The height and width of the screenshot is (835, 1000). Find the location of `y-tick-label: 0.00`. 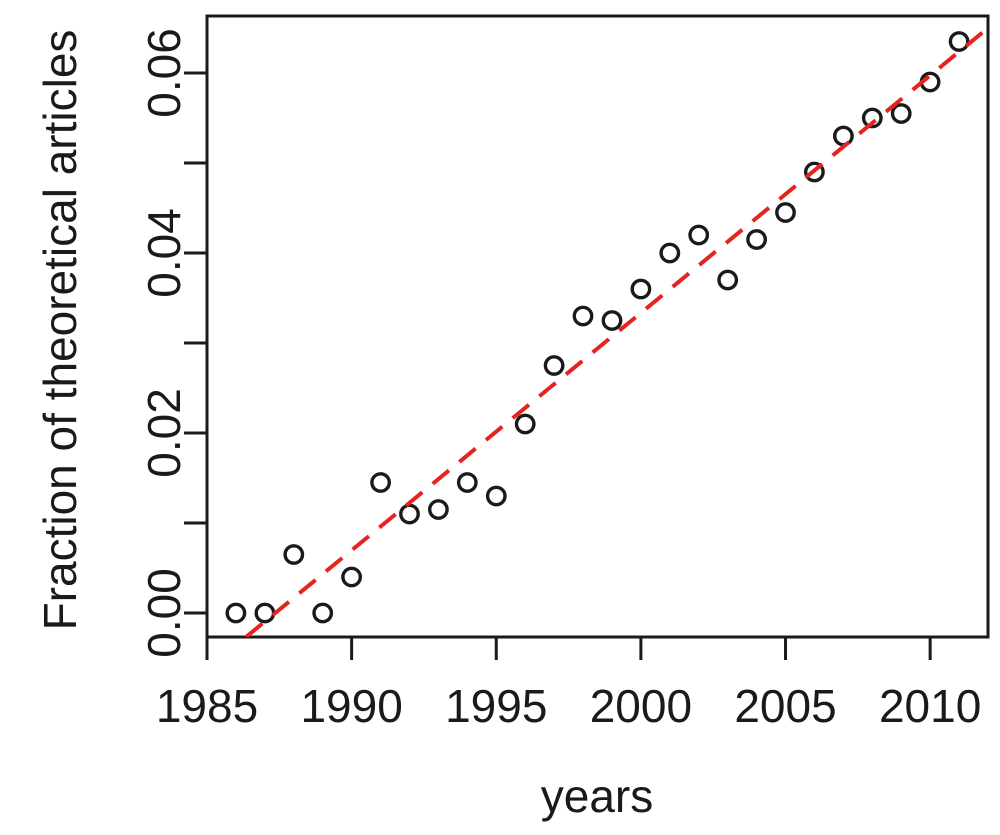

y-tick-label: 0.00 is located at coordinates (164, 613).